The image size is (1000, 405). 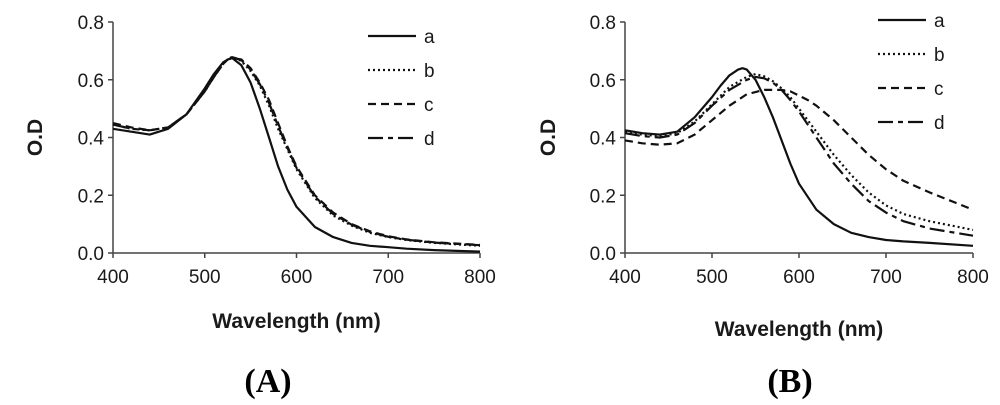 I want to click on series-line-b, so click(x=799, y=151).